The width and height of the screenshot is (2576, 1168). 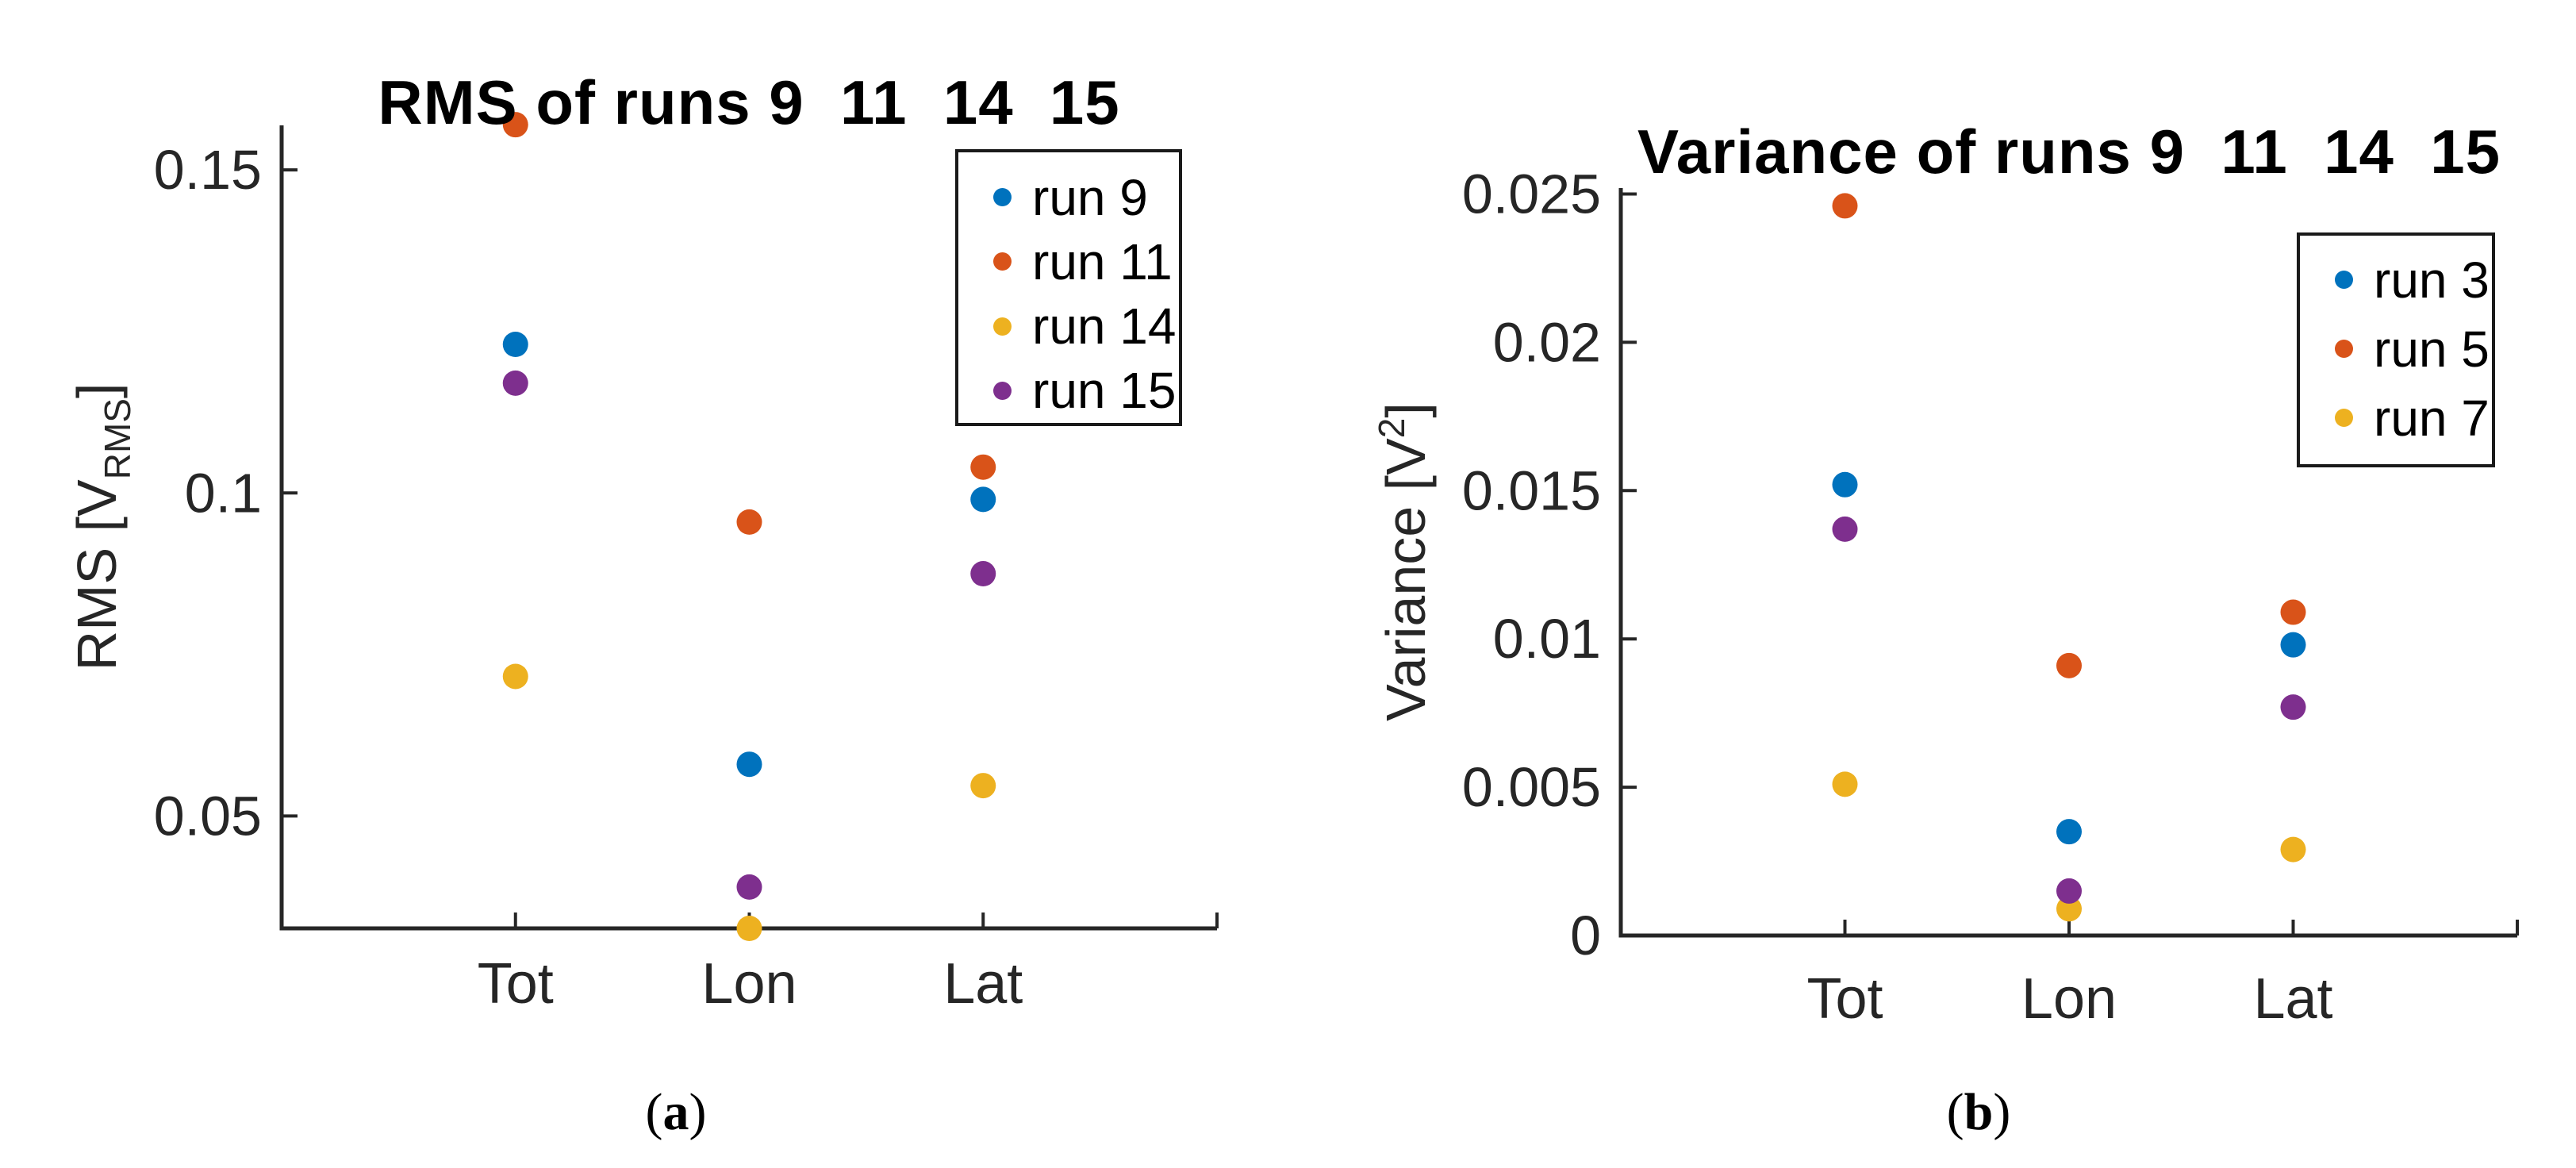 I want to click on plot1-data-point-series1-lon, so click(x=2069, y=665).